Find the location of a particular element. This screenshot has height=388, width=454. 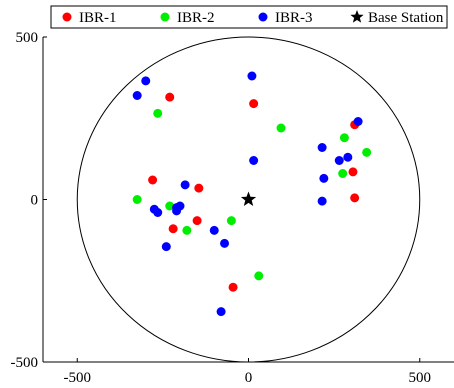

x-tick-label: -500 is located at coordinates (78, 378).